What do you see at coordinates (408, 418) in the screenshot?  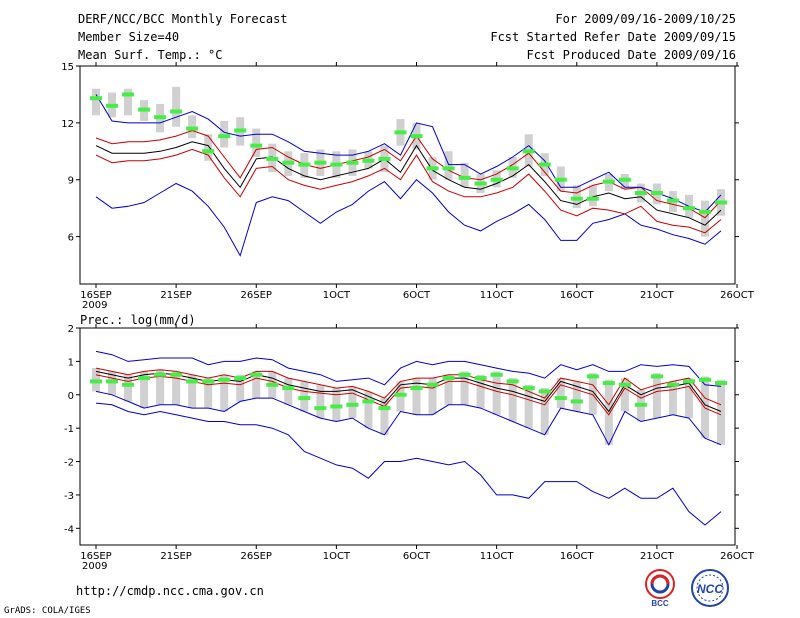 I see `min-line` at bounding box center [408, 418].